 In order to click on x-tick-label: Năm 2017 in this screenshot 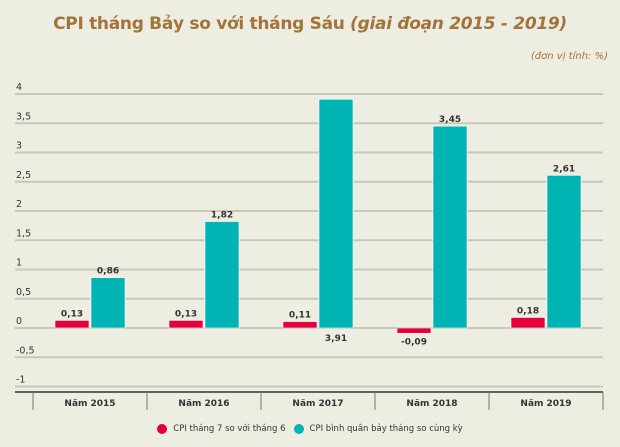, I will do `click(317, 404)`.